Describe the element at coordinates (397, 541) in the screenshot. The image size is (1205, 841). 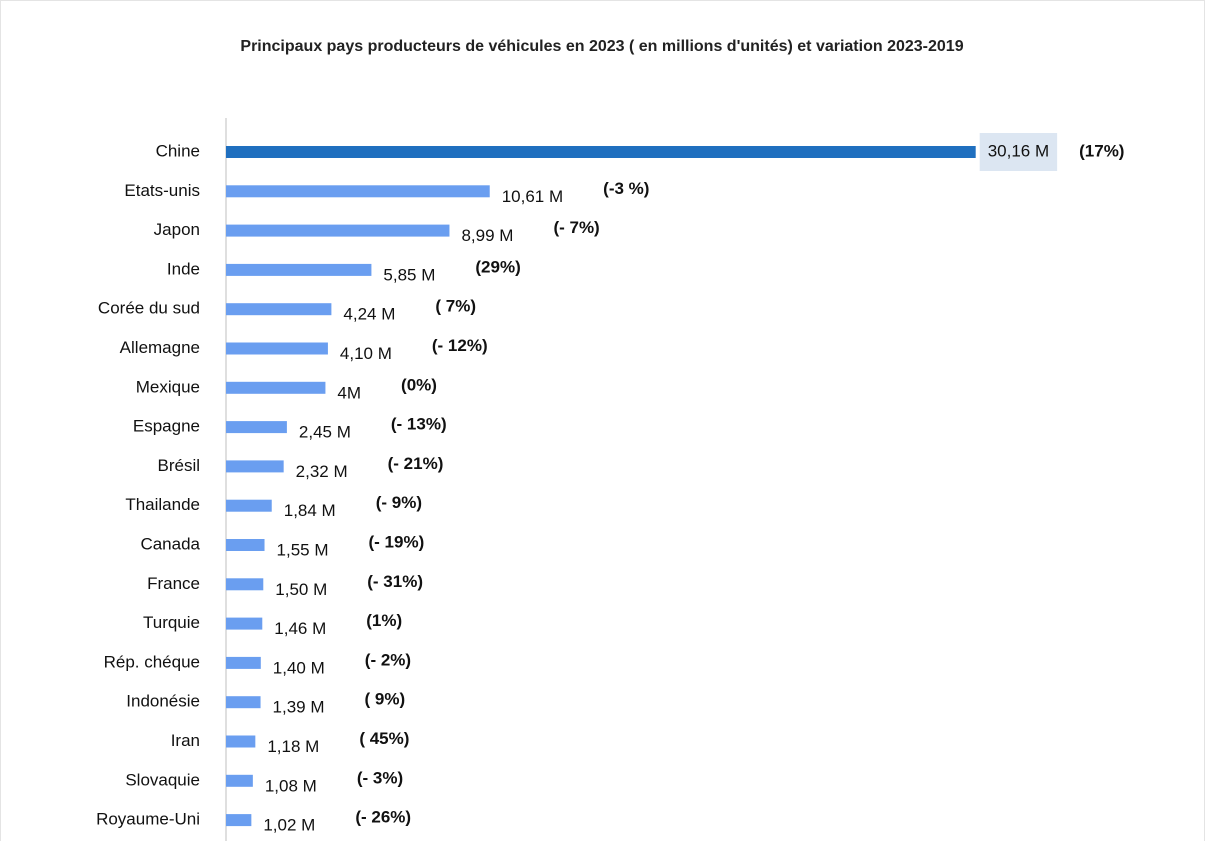
I see `variation-label: (- 19%)` at that location.